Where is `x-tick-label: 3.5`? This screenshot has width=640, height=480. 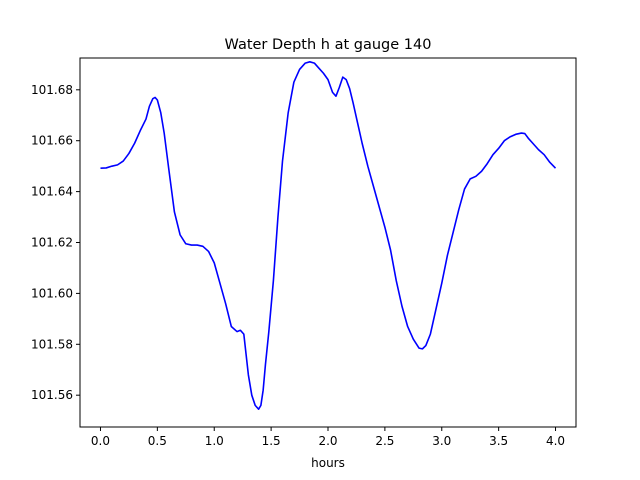 x-tick-label: 3.5 is located at coordinates (498, 441).